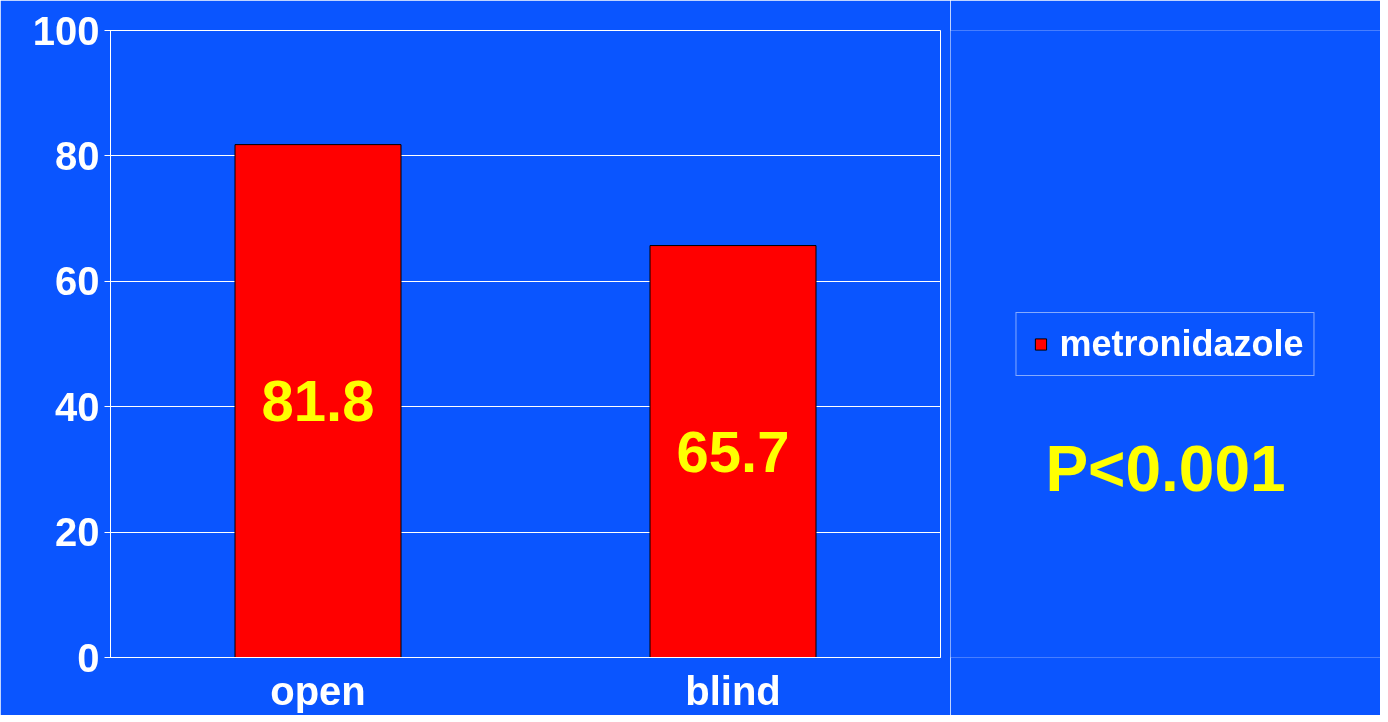 The image size is (1388, 722). Describe the element at coordinates (1181, 343) in the screenshot. I see `legend-label: metronidazole` at that location.